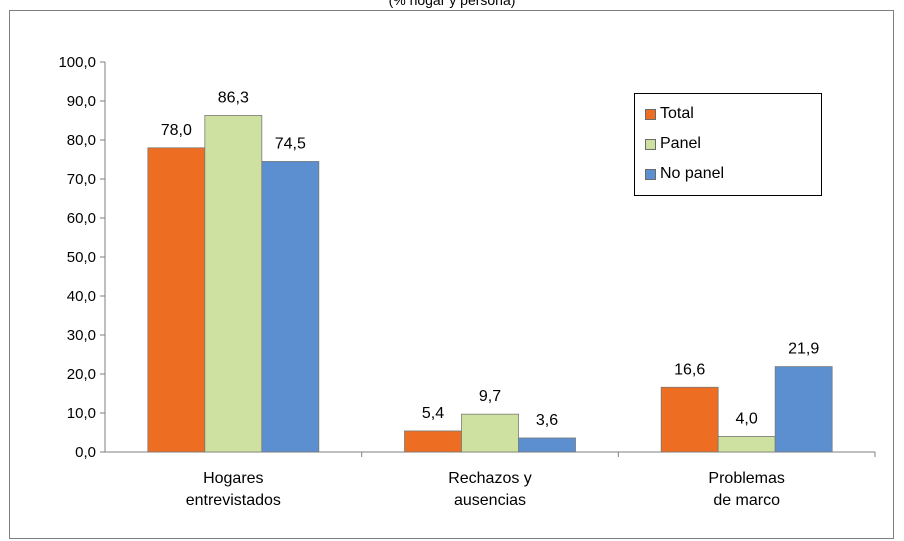 The image size is (904, 541). I want to click on bar-value-label: 9,7, so click(490, 396).